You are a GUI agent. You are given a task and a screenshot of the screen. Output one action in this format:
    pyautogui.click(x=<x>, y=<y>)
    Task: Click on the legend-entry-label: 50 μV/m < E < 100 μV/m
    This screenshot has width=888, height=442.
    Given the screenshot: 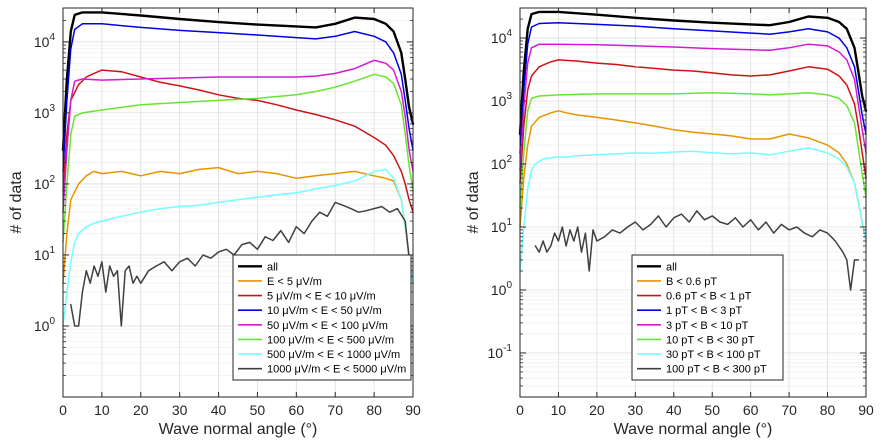 What is the action you would take?
    pyautogui.click(x=327, y=326)
    